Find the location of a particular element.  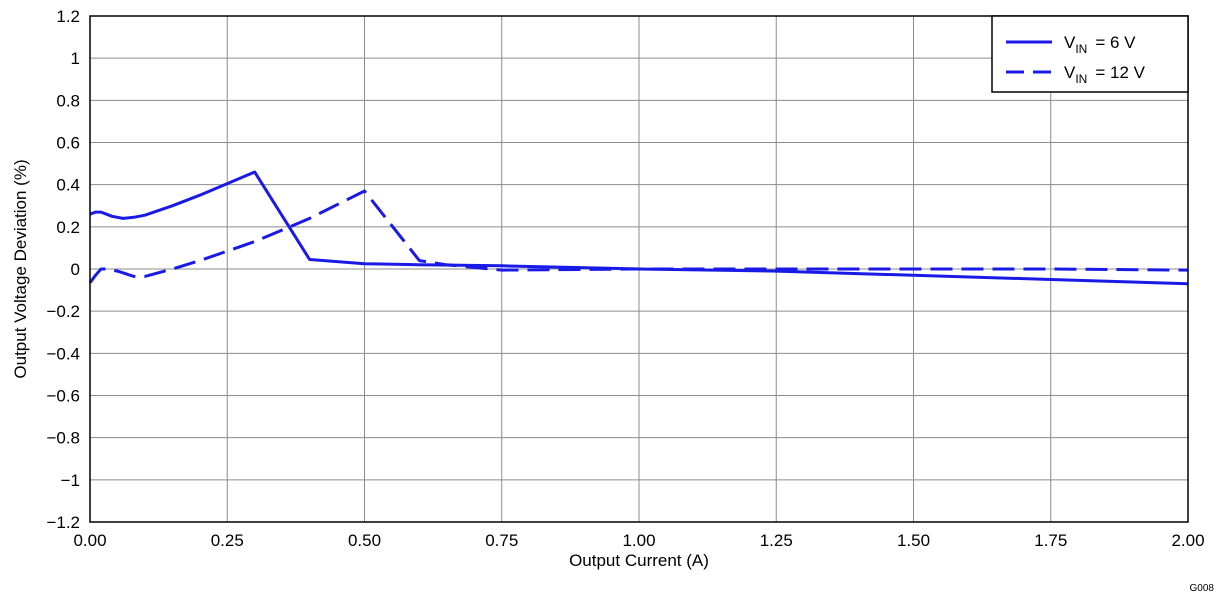

y-tick-label: −0.4 is located at coordinates (63, 353).